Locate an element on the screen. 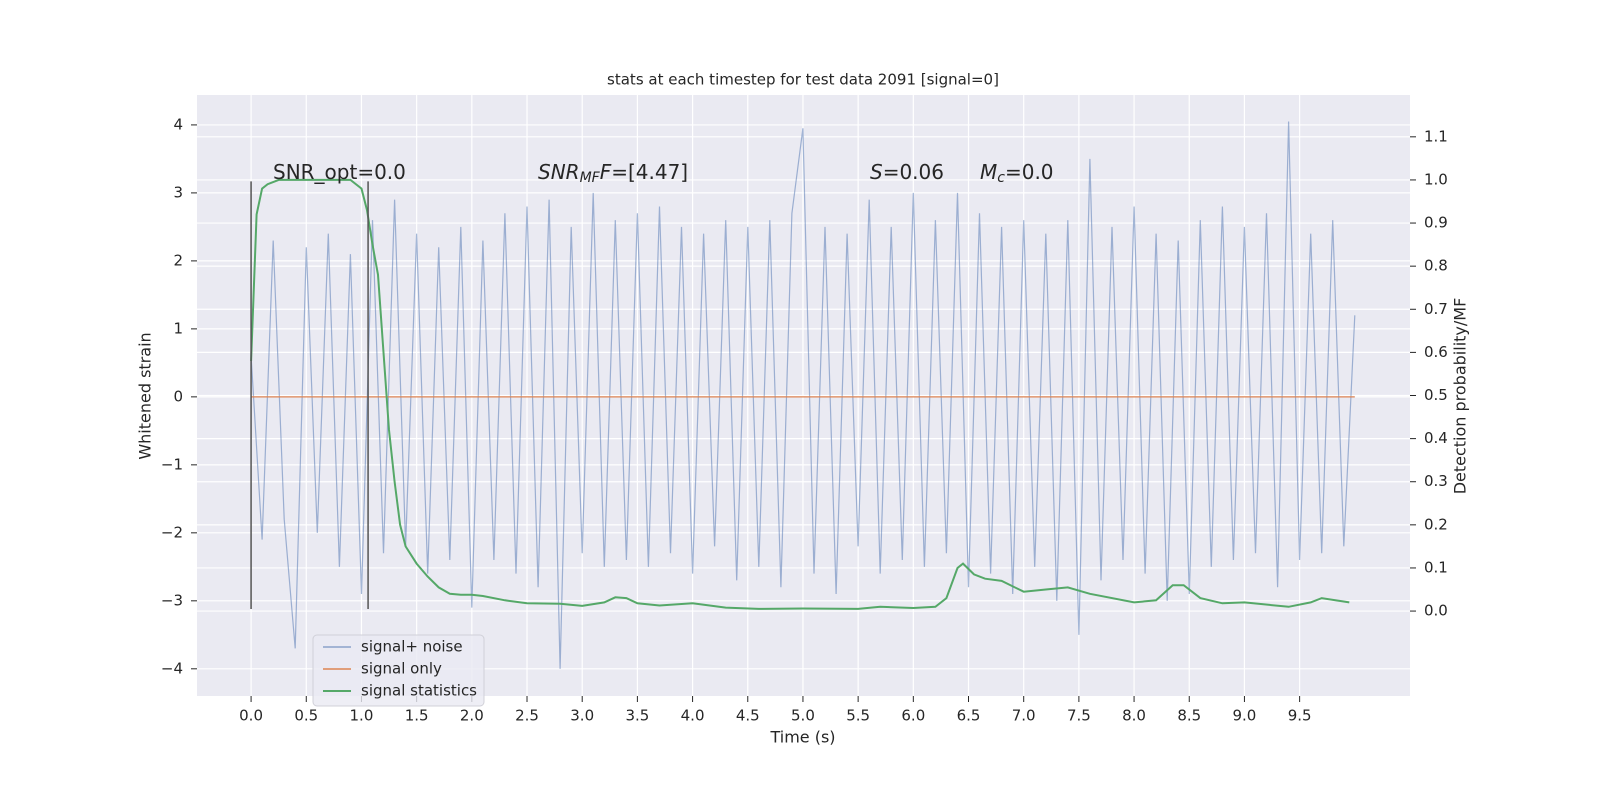 The width and height of the screenshot is (1600, 800). annotation-part: =[4.47] is located at coordinates (649, 172).